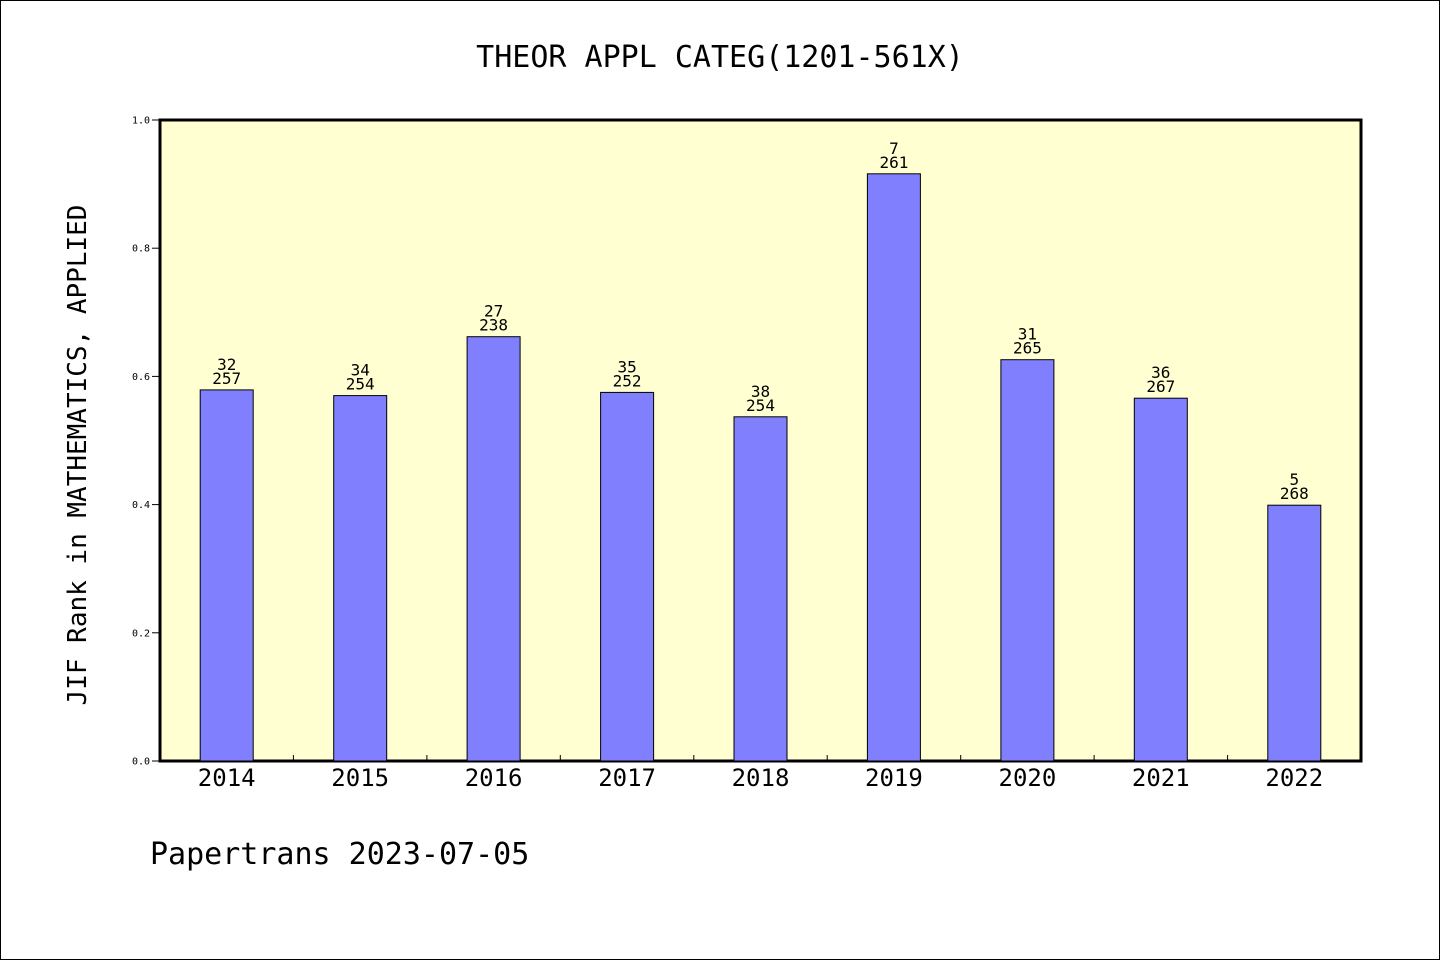 Image resolution: width=1440 pixels, height=960 pixels. Describe the element at coordinates (1161, 778) in the screenshot. I see `x-tick-label: 2021` at that location.